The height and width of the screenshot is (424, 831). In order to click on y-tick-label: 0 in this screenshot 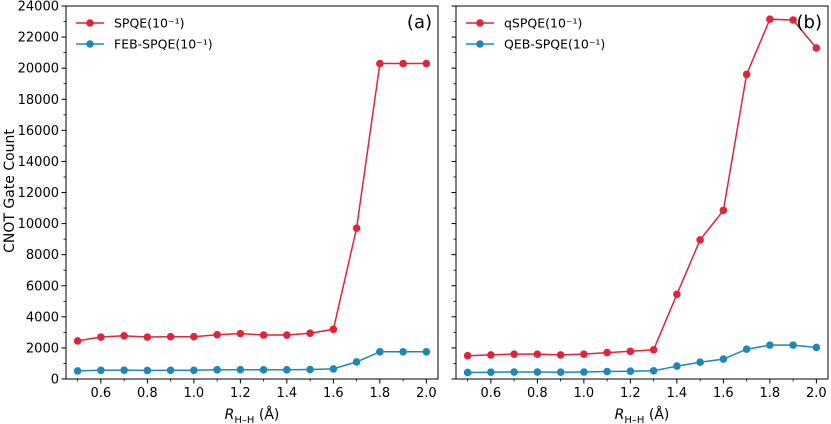, I will do `click(55, 380)`.